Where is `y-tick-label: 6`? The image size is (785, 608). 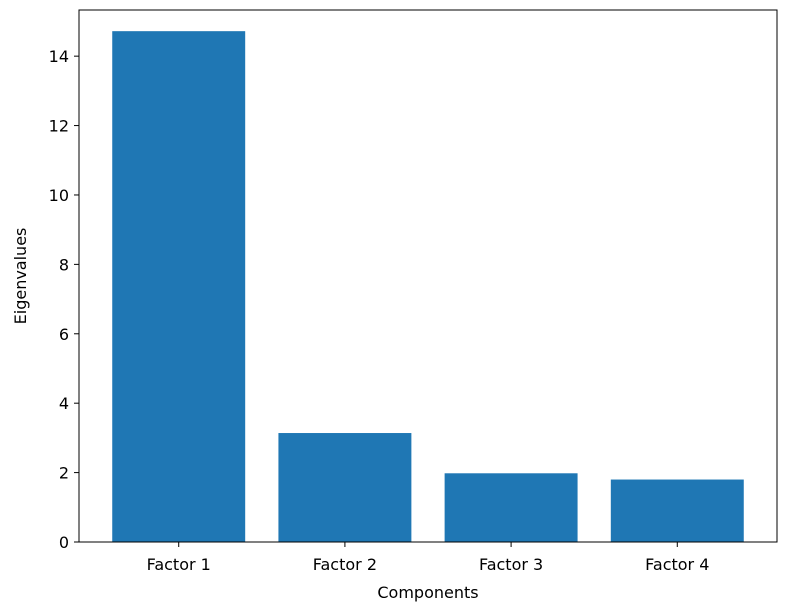 y-tick-label: 6 is located at coordinates (64, 334).